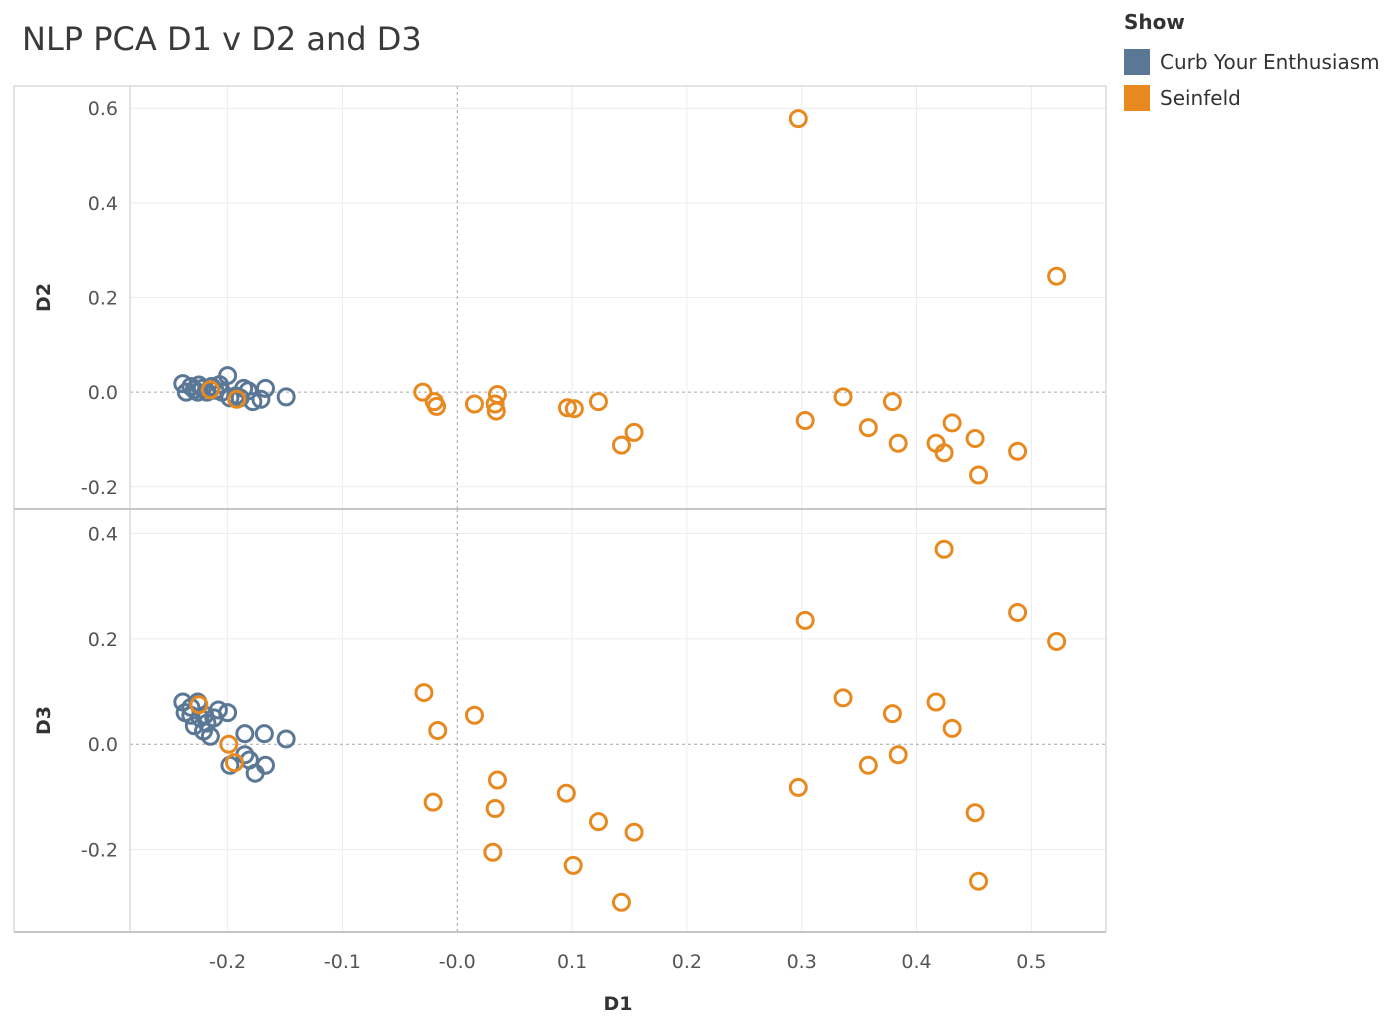 The height and width of the screenshot is (1022, 1400). Describe the element at coordinates (103, 109) in the screenshot. I see `y-tick-label: 0.6` at that location.